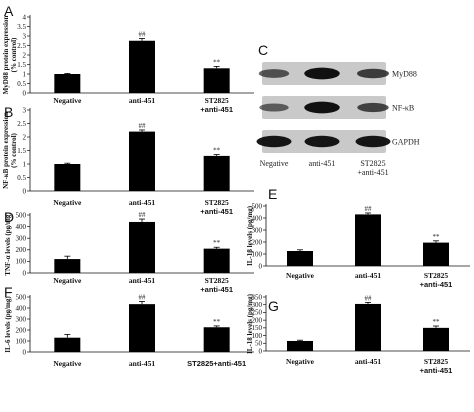 The image size is (474, 412). Describe the element at coordinates (403, 108) in the screenshot. I see `blot-row-label: NF-κB` at that location.